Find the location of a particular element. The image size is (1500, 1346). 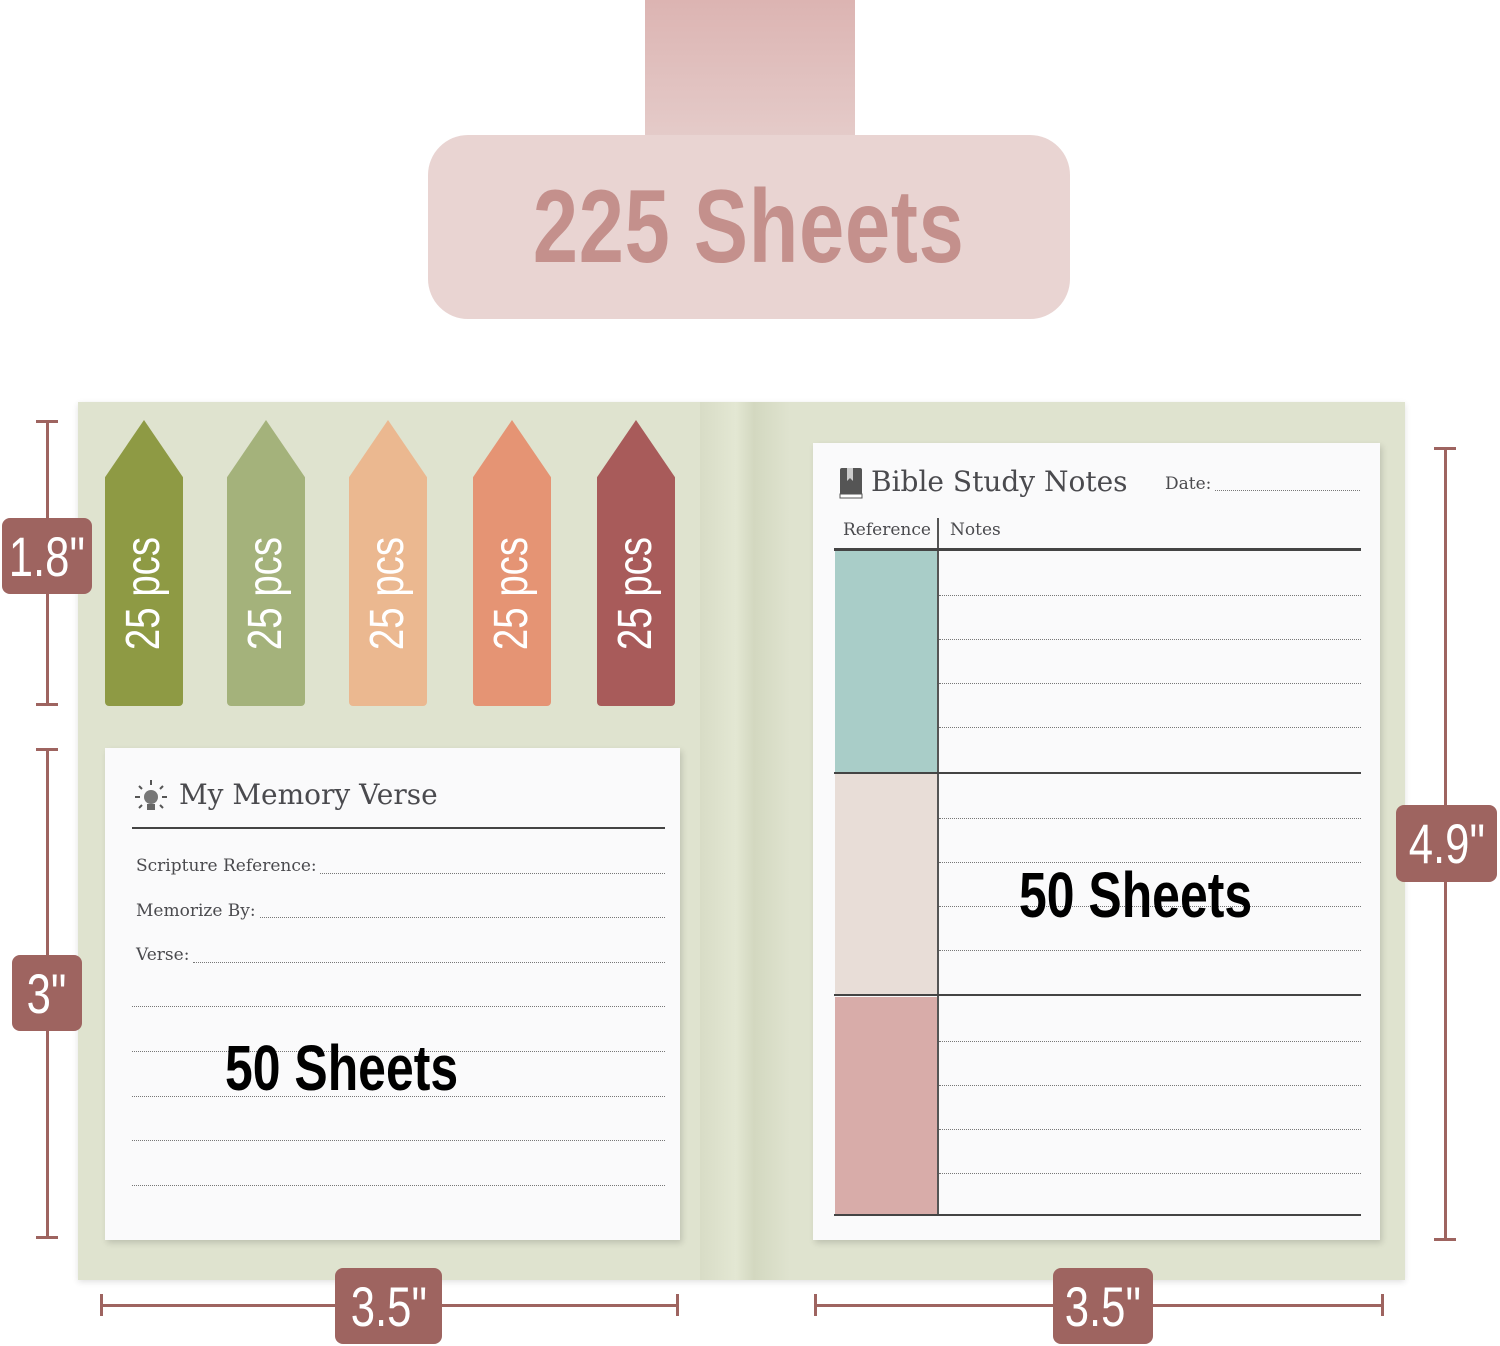

dim-text: 4.9" is located at coordinates (1446, 843).